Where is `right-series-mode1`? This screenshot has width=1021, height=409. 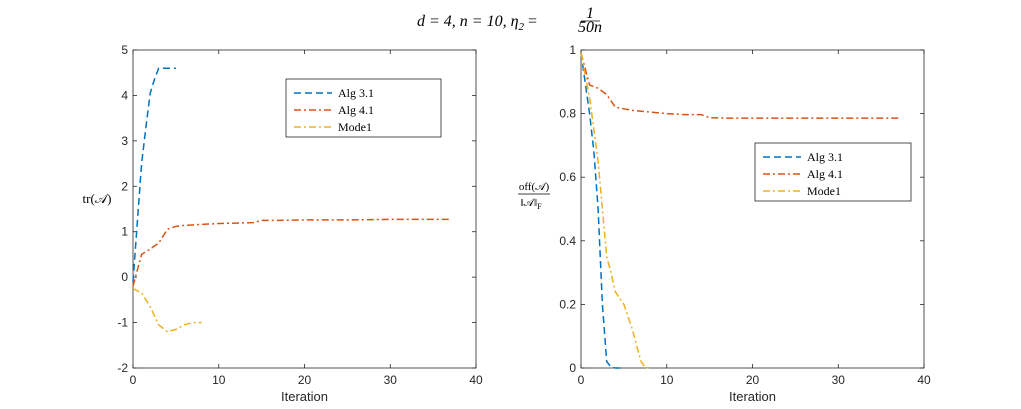 right-series-mode1 is located at coordinates (615, 211).